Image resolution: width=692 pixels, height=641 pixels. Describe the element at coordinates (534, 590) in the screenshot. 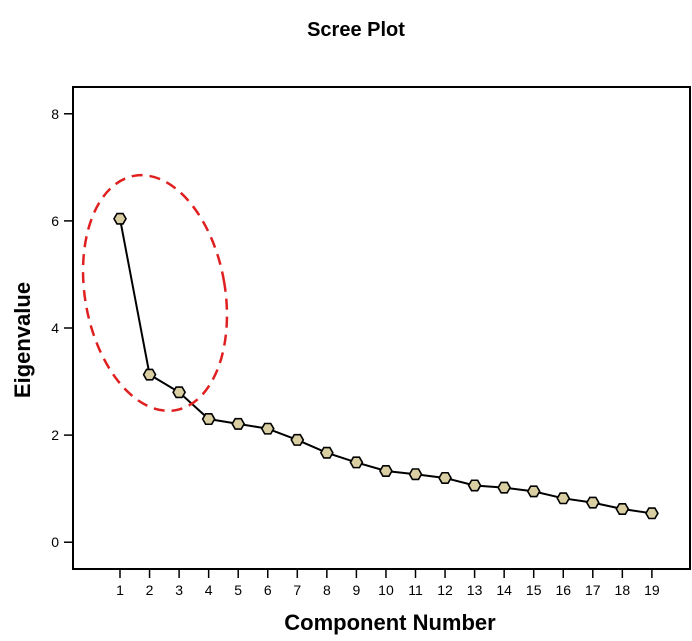

I see `x-tick-label: 15` at that location.